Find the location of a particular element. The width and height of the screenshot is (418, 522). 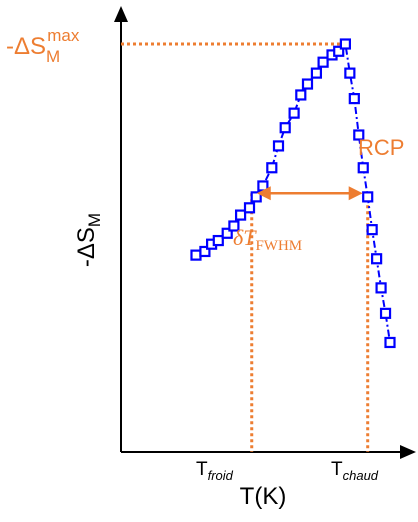

fwhm-label: δTFWHM is located at coordinates (267, 239).